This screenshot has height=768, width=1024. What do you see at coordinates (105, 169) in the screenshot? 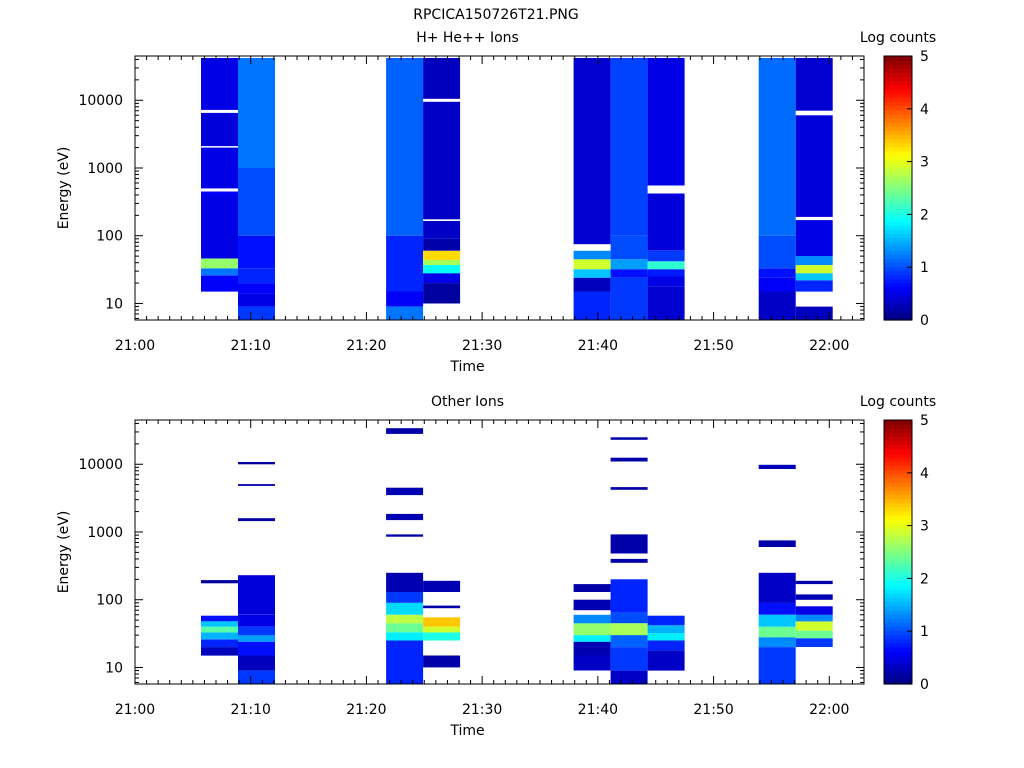
I see `y-tick-label: 1000` at bounding box center [105, 169].